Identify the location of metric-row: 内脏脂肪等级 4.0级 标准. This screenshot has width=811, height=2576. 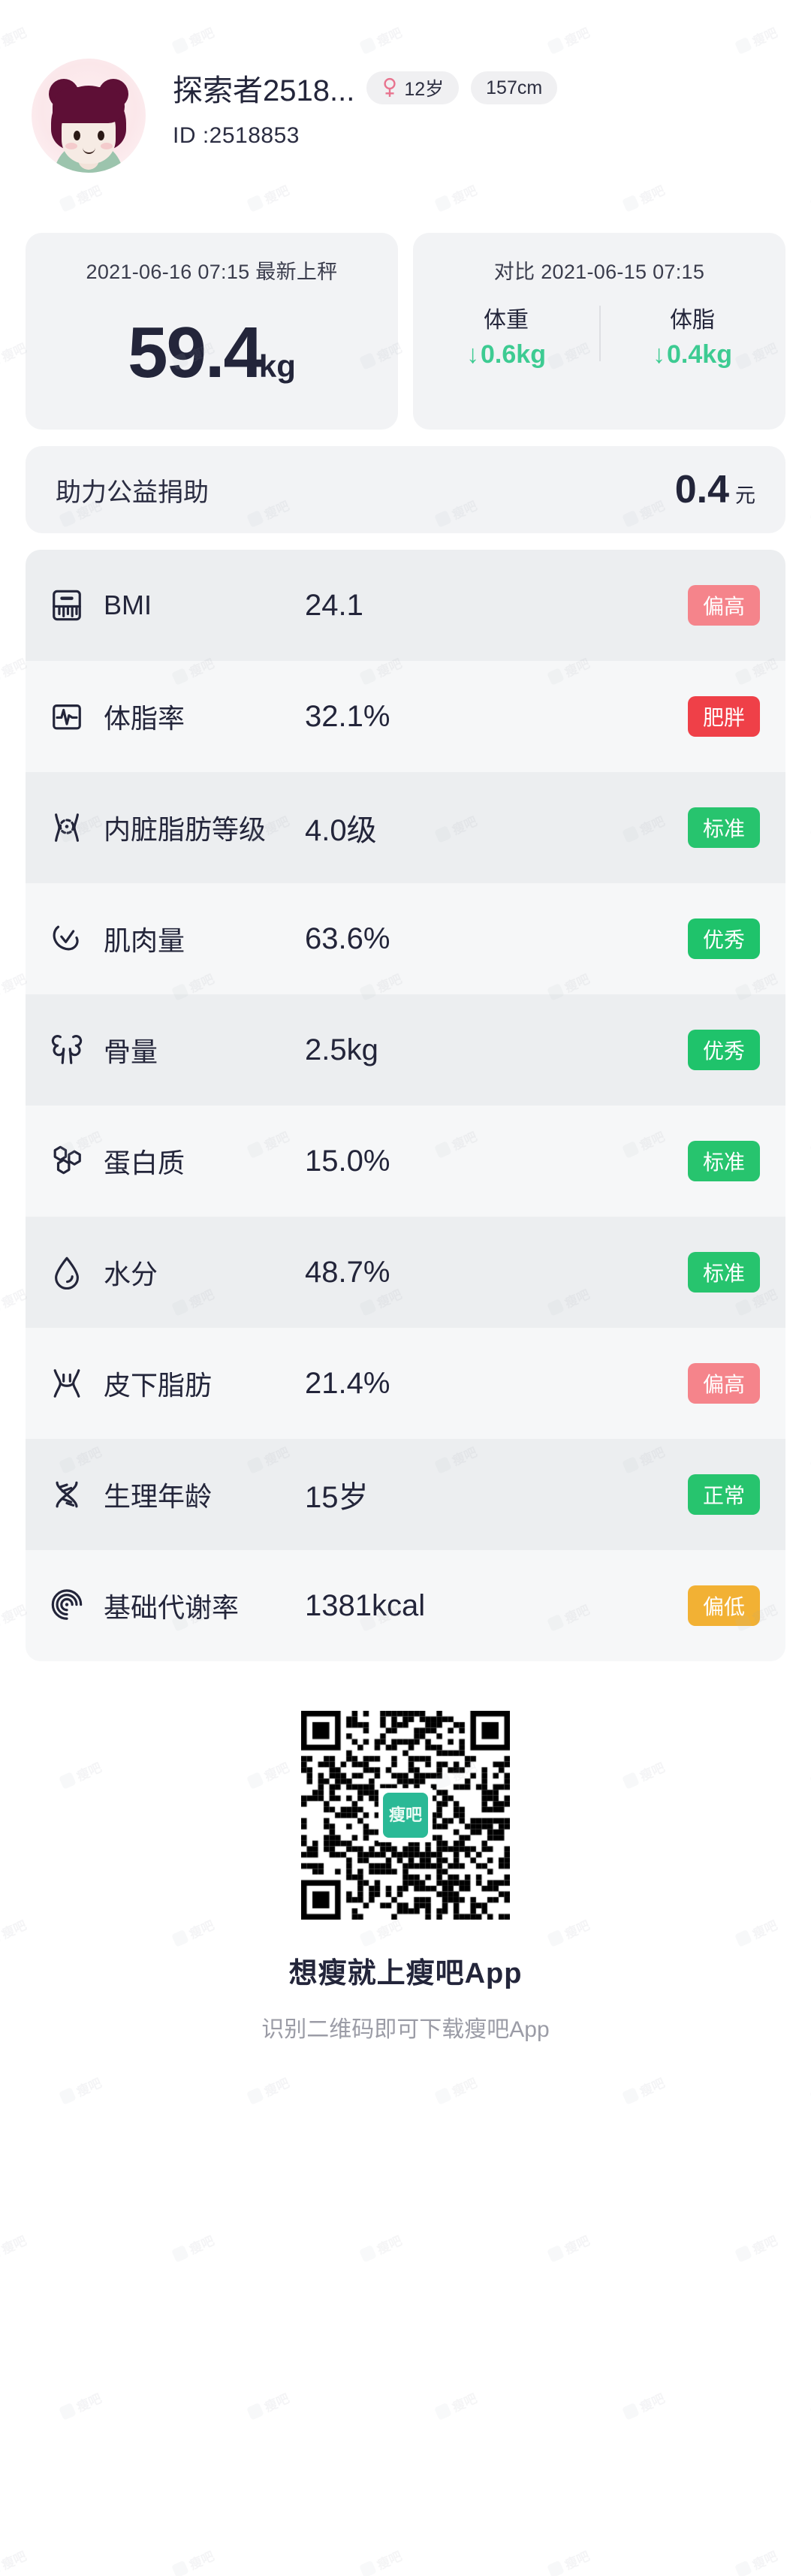
(405, 827).